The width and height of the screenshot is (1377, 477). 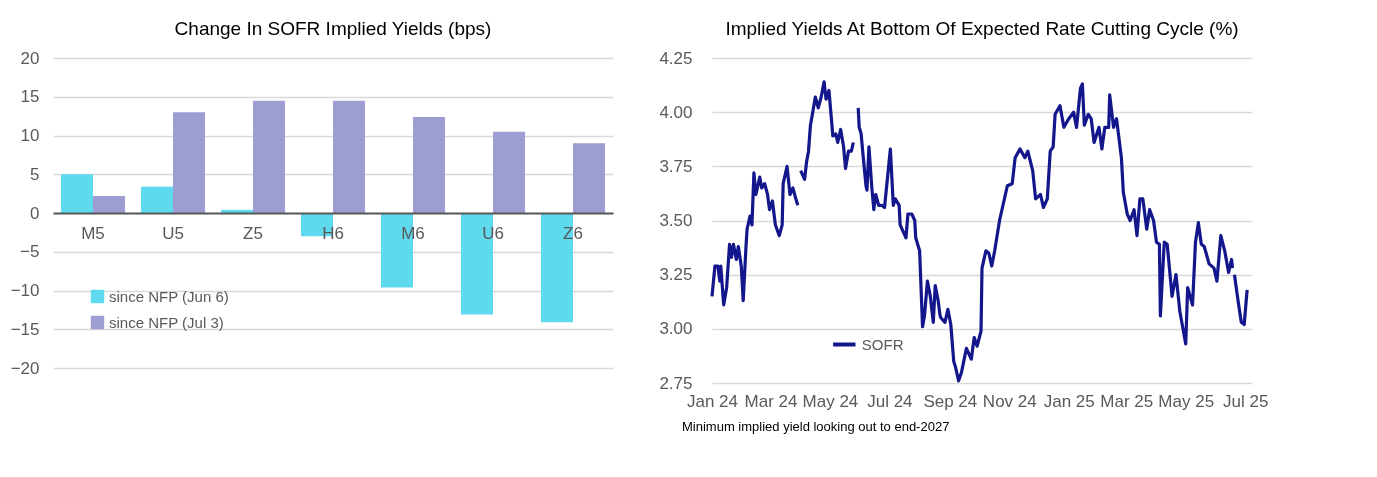 I want to click on chart-title: Change In SOFR Implied Yields (bps), so click(x=333, y=28).